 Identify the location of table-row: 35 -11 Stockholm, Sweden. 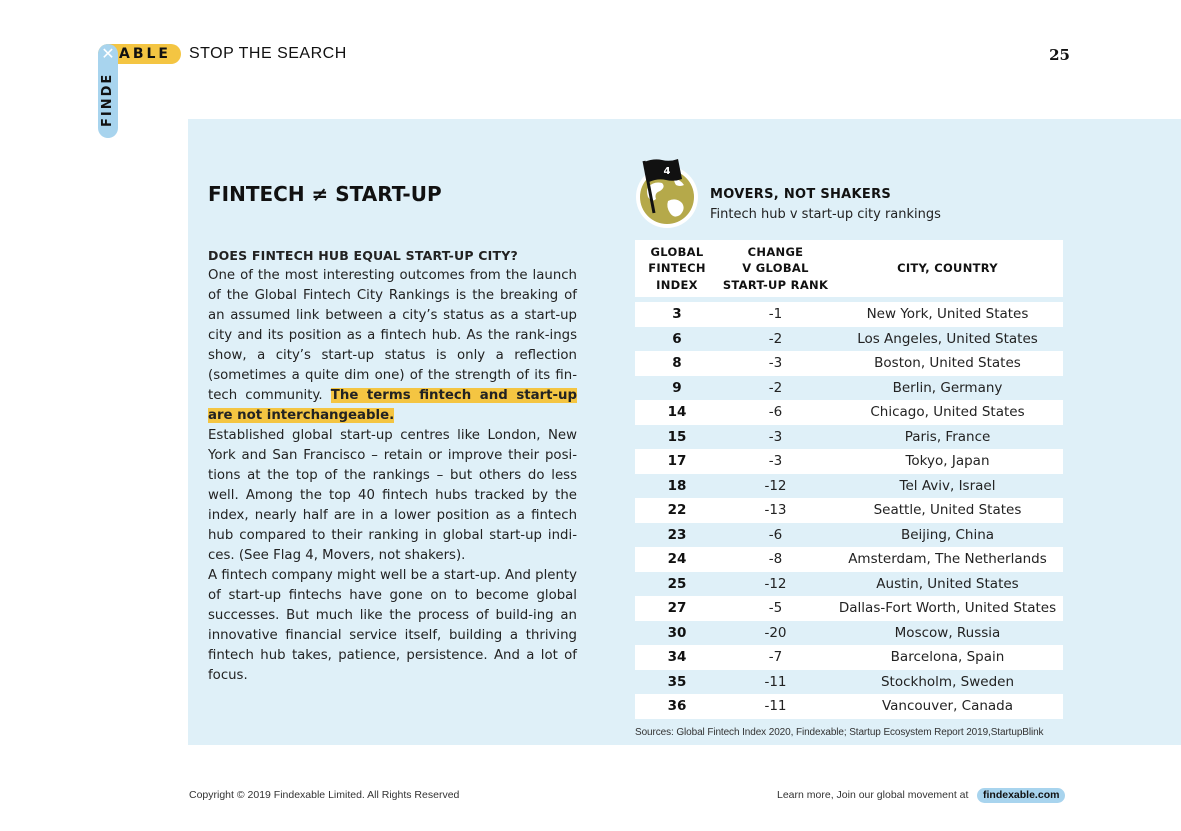
(849, 681).